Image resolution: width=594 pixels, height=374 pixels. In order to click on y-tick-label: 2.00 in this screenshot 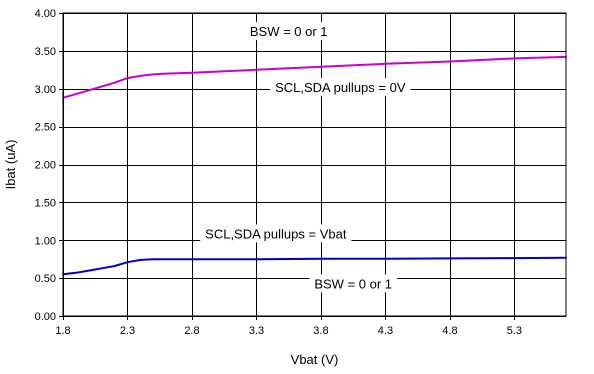, I will do `click(45, 166)`.